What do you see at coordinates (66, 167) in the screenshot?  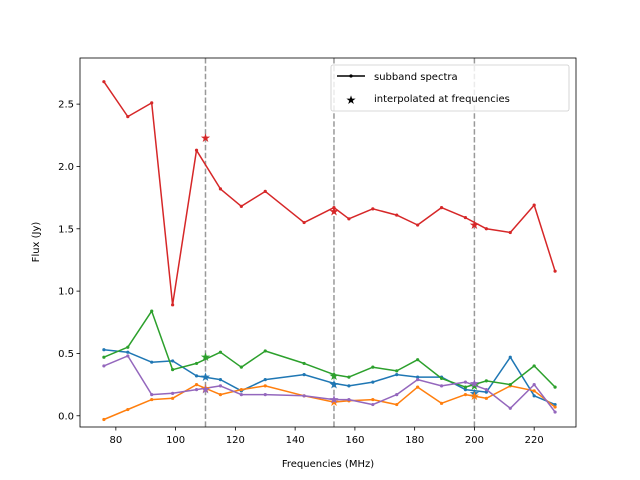 I see `y-tick-label: 2.0` at bounding box center [66, 167].